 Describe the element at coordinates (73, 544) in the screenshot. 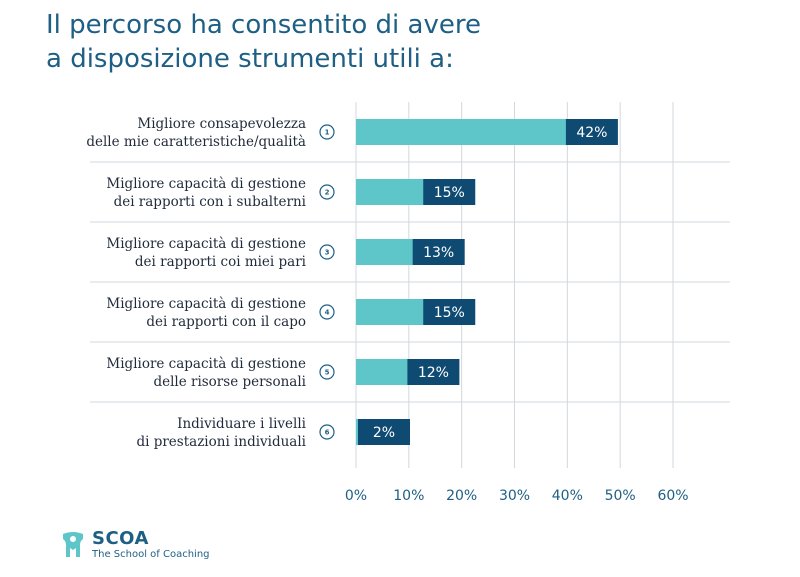

I see `scoa-logo-icon` at that location.